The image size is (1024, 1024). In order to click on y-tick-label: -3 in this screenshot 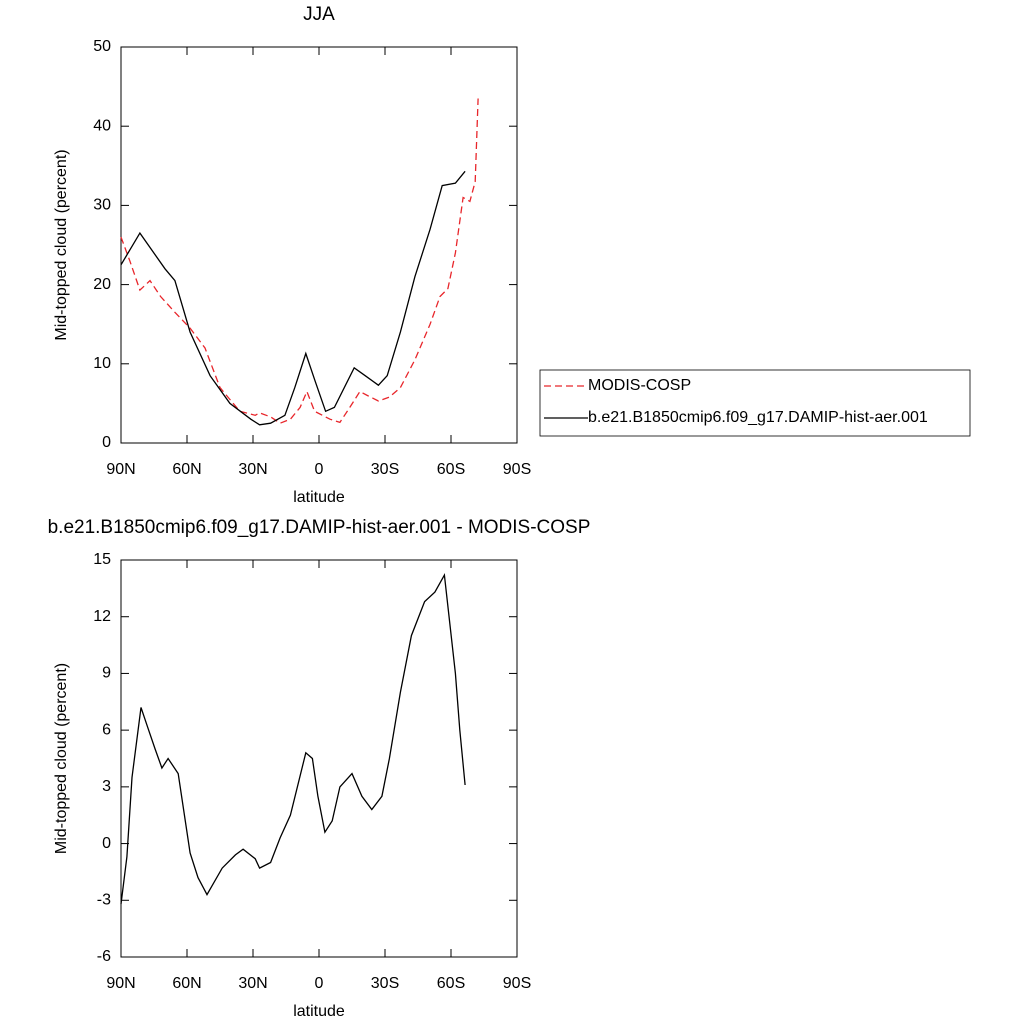, I will do `click(104, 900)`.